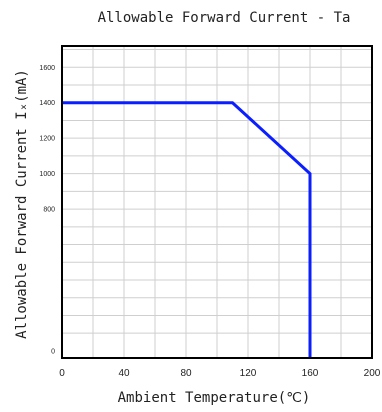 This screenshot has height=412, width=382. What do you see at coordinates (310, 373) in the screenshot?
I see `x-tick-label: 160` at bounding box center [310, 373].